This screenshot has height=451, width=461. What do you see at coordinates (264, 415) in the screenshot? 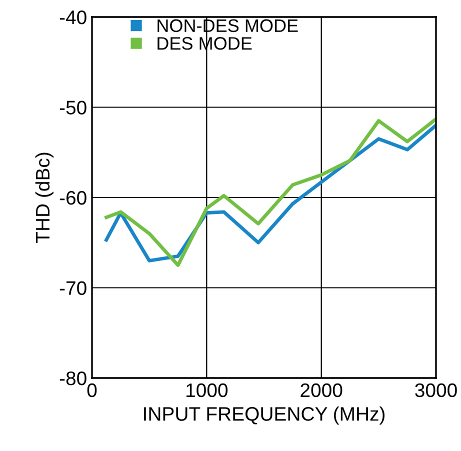
I see `x-axis-title: INPUT FREQUENCY (MHz)` at bounding box center [264, 415].